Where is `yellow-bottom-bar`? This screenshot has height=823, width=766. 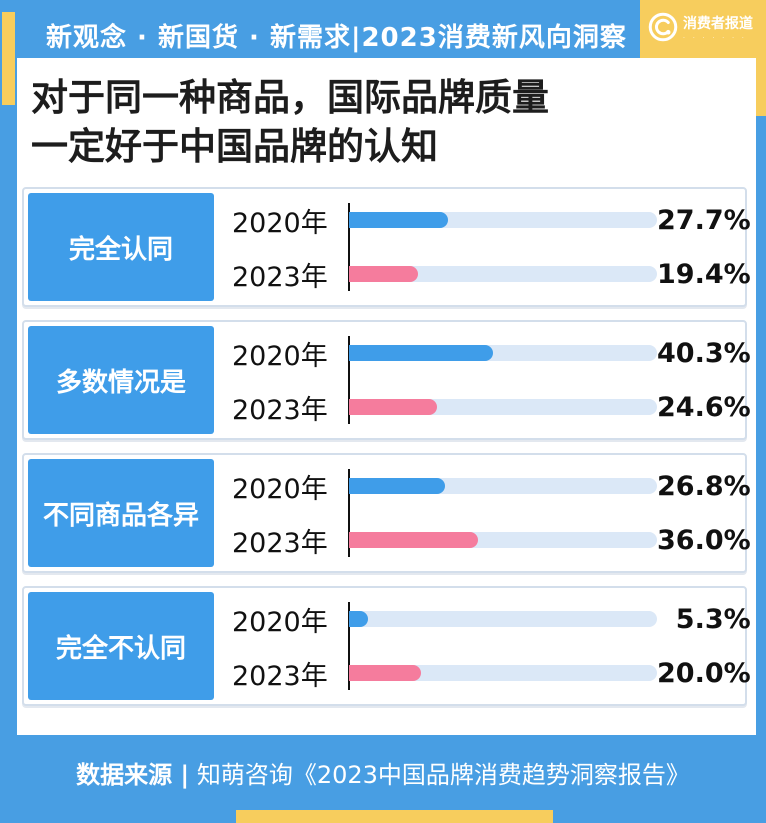
yellow-bottom-bar is located at coordinates (394, 816).